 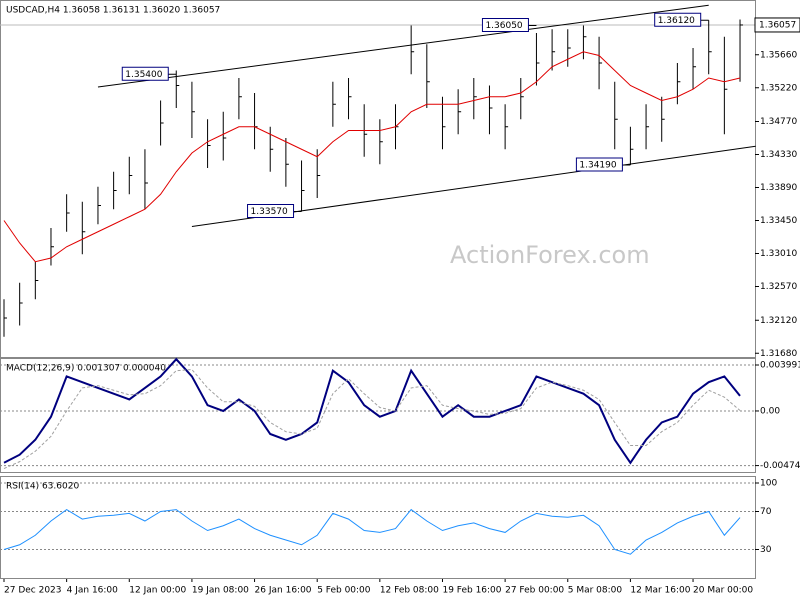 What do you see at coordinates (42, 487) in the screenshot?
I see `panel-title: RSI(14) 63.6020` at bounding box center [42, 487].